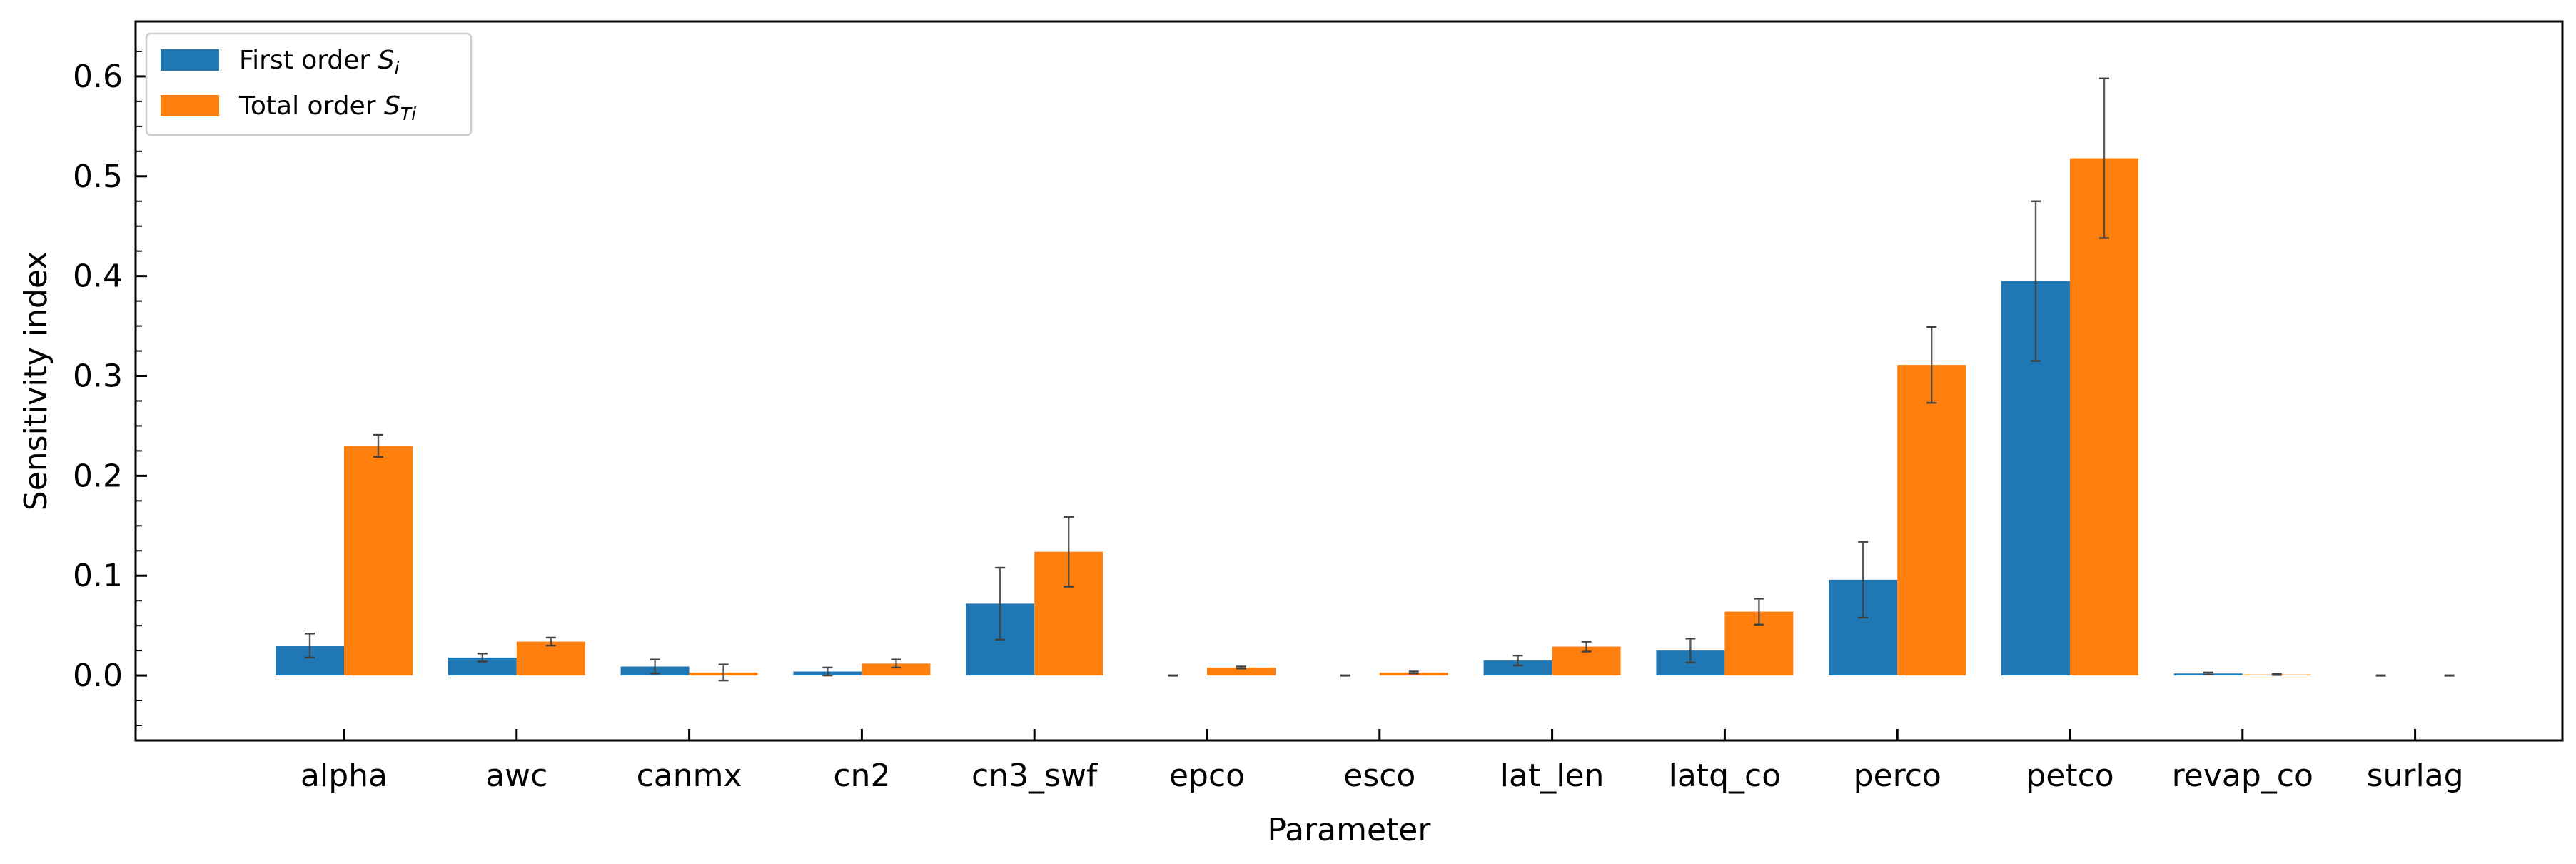  What do you see at coordinates (98, 77) in the screenshot?
I see `y-tick-label: 0.6` at bounding box center [98, 77].